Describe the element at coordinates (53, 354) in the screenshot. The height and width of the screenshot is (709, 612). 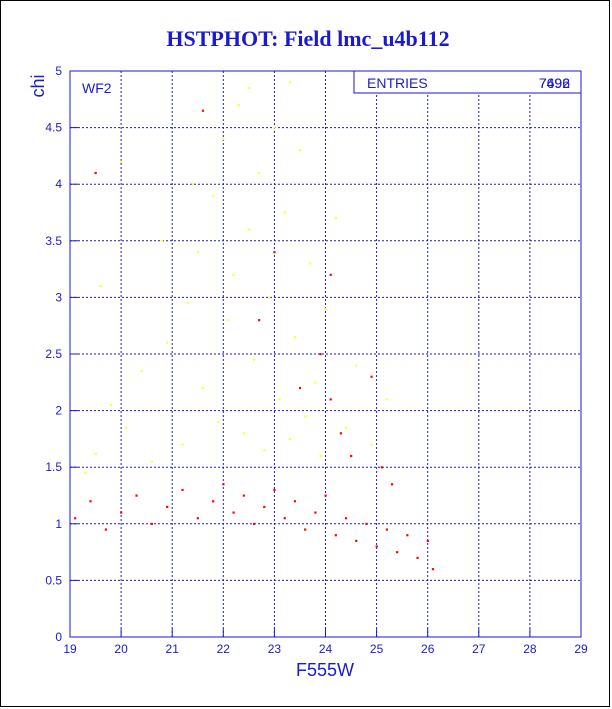
I see `y-tick-label: 2.5` at that location.